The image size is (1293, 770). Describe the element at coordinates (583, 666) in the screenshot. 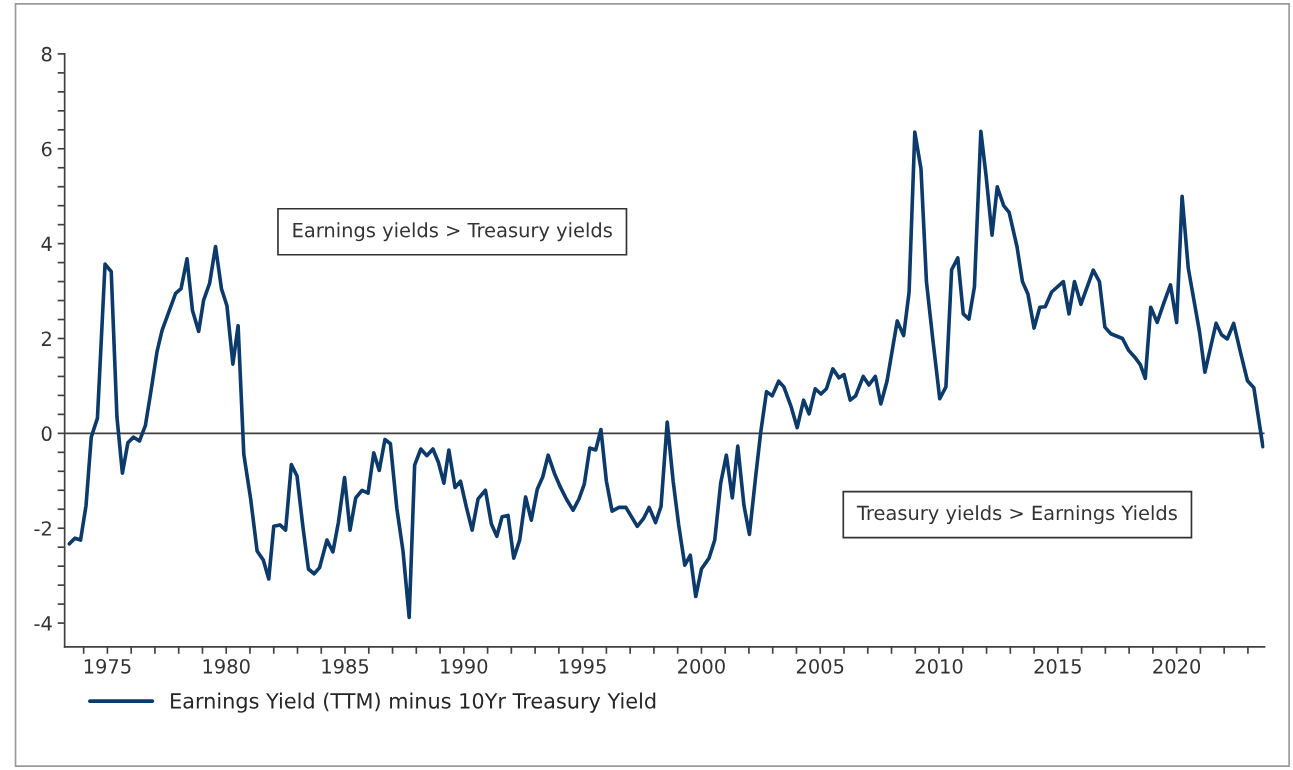

I see `x-tick-label: 1995` at that location.